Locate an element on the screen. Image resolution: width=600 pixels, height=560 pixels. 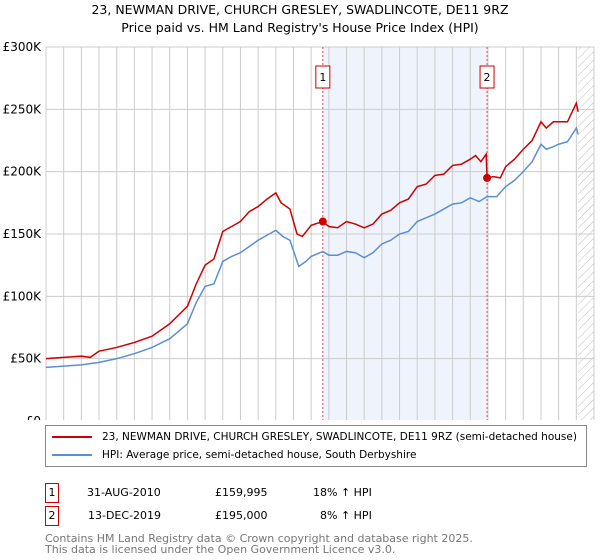
transaction-price: £195,000 is located at coordinates (241, 515).